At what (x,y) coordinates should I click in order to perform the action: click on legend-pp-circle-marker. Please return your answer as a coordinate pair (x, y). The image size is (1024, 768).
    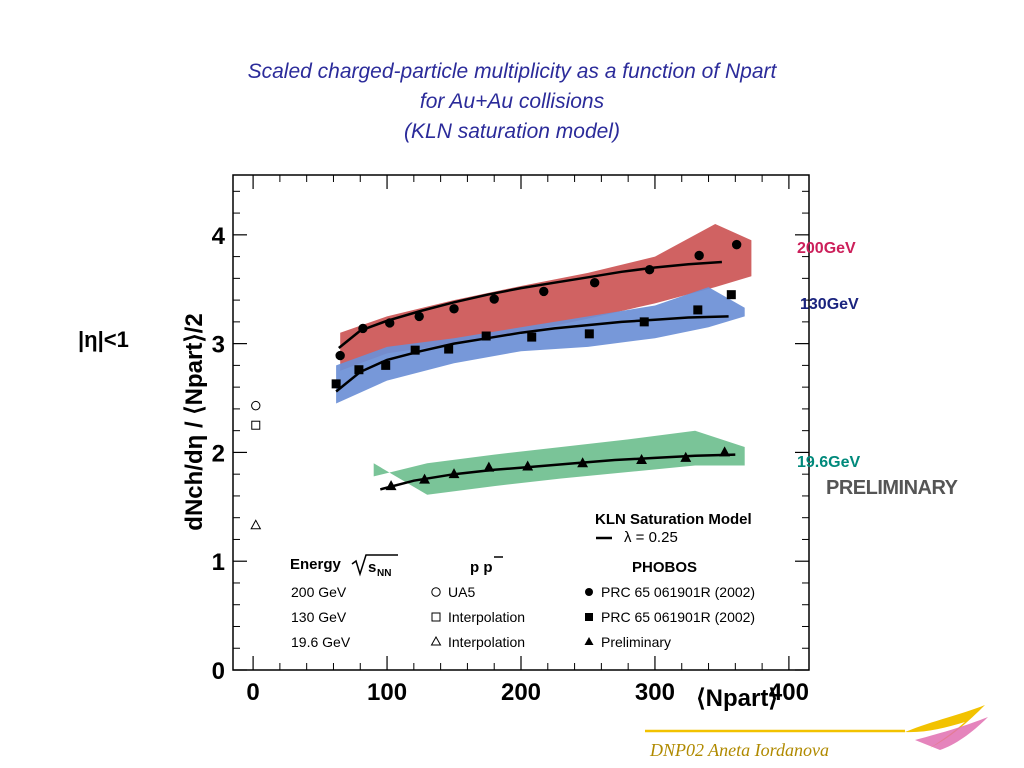
    Looking at the image, I should click on (436, 592).